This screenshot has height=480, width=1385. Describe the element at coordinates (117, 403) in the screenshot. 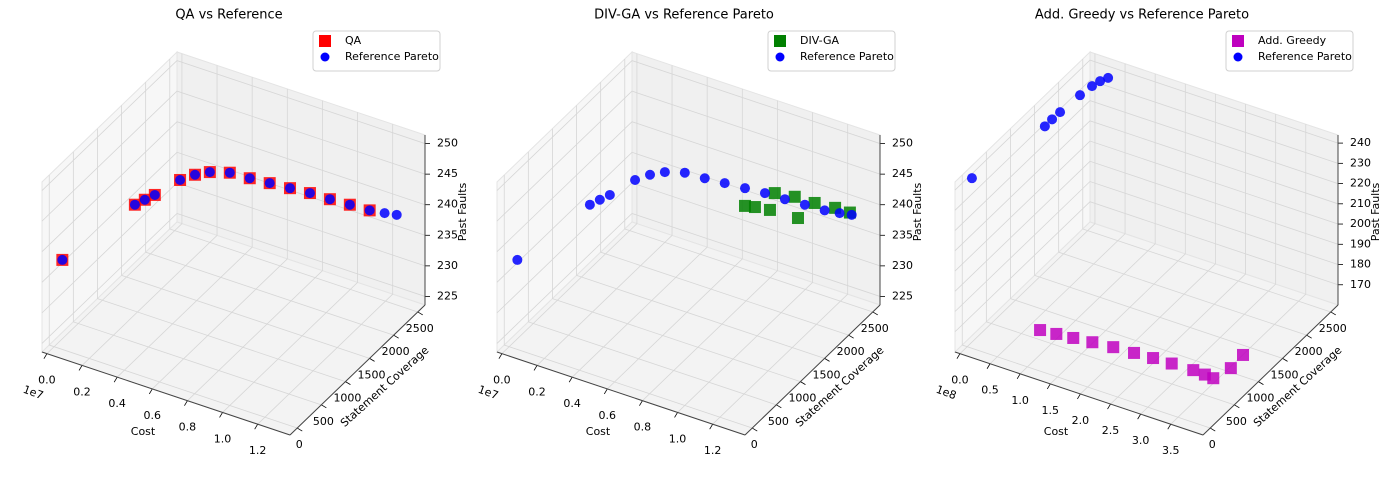

I see `x-tick-label: 0.4` at that location.